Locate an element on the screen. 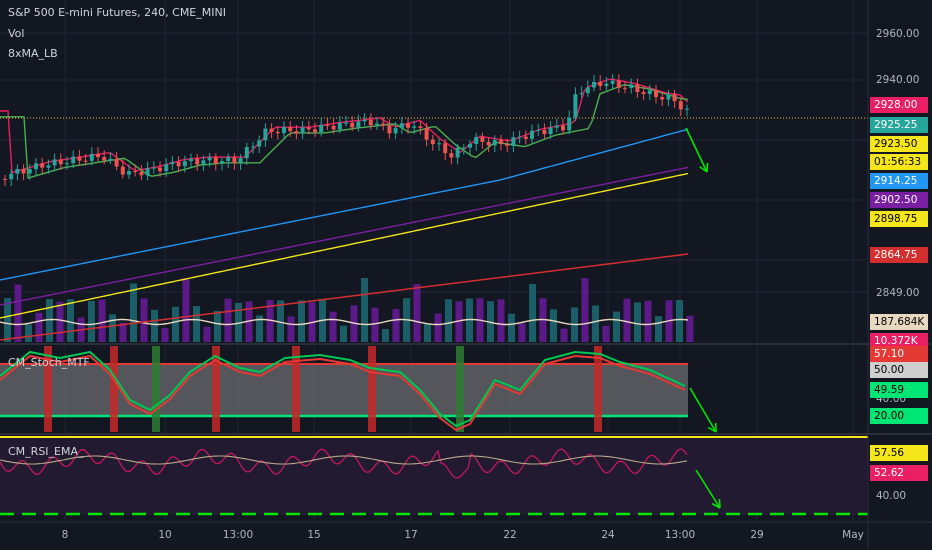  price-tag-5: 2902.50 is located at coordinates (899, 200).